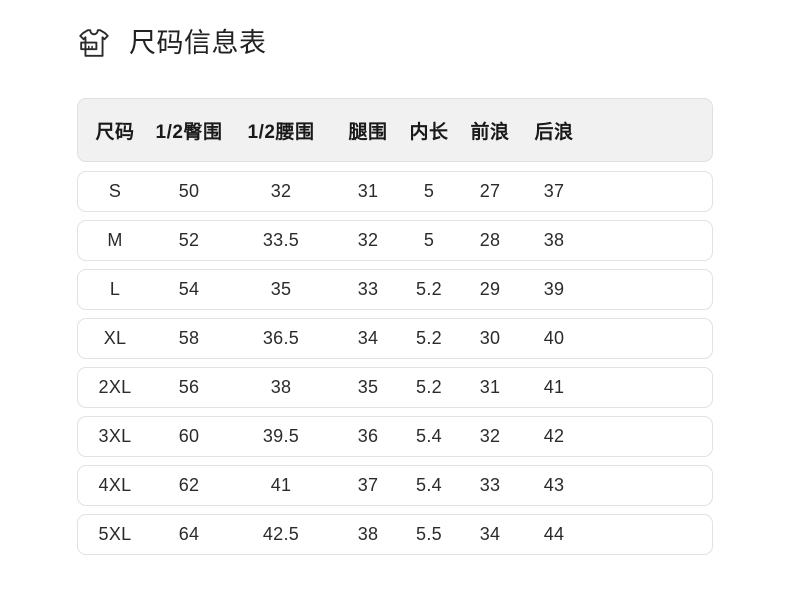  What do you see at coordinates (490, 240) in the screenshot?
I see `cell-front-rise: 28` at bounding box center [490, 240].